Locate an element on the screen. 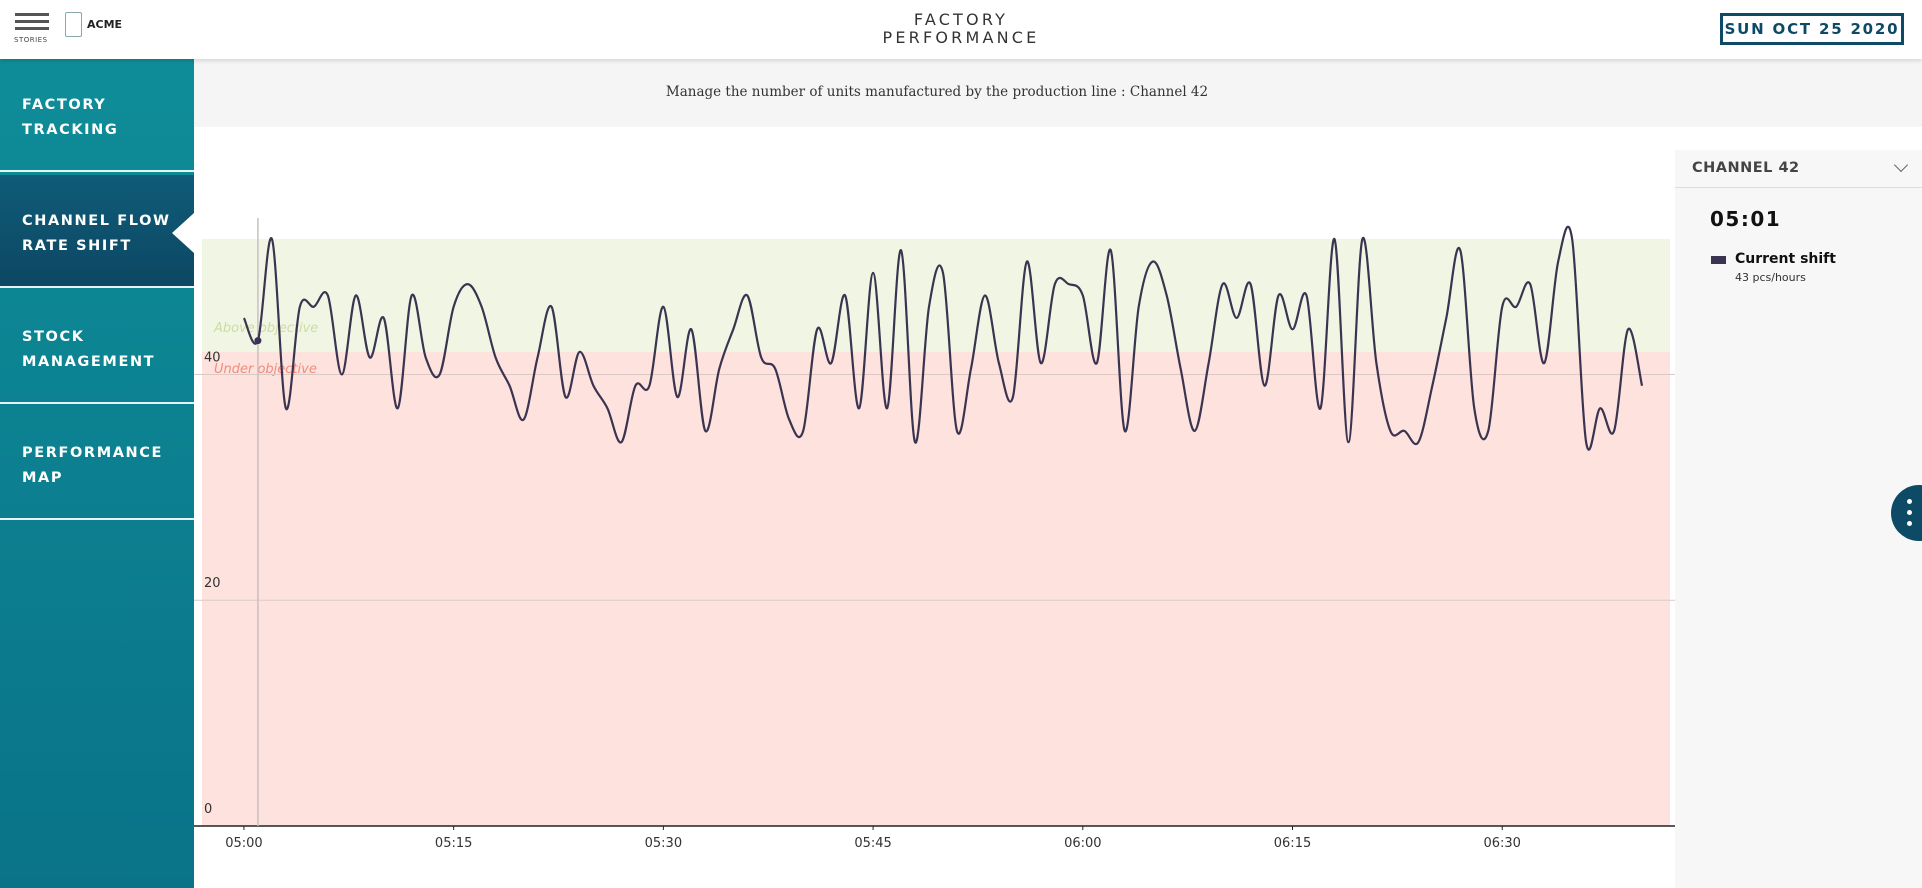 This screenshot has width=1922, height=888. legend-label: Current shift is located at coordinates (1785, 259).